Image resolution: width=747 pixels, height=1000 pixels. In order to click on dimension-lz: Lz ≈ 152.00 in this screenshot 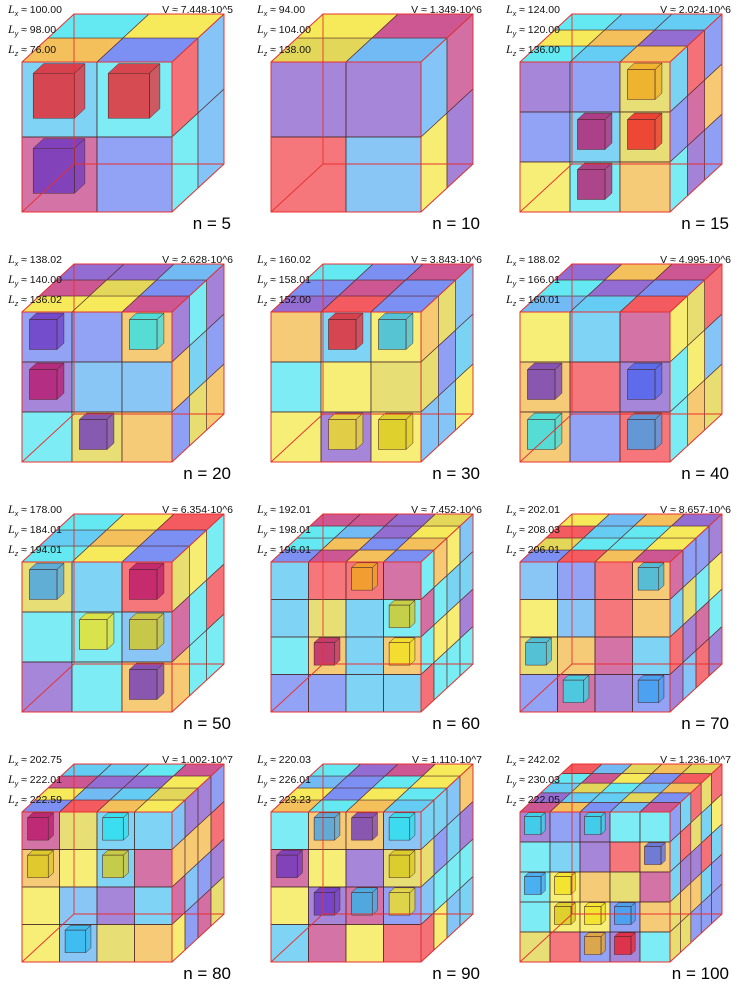, I will do `click(284, 300)`.